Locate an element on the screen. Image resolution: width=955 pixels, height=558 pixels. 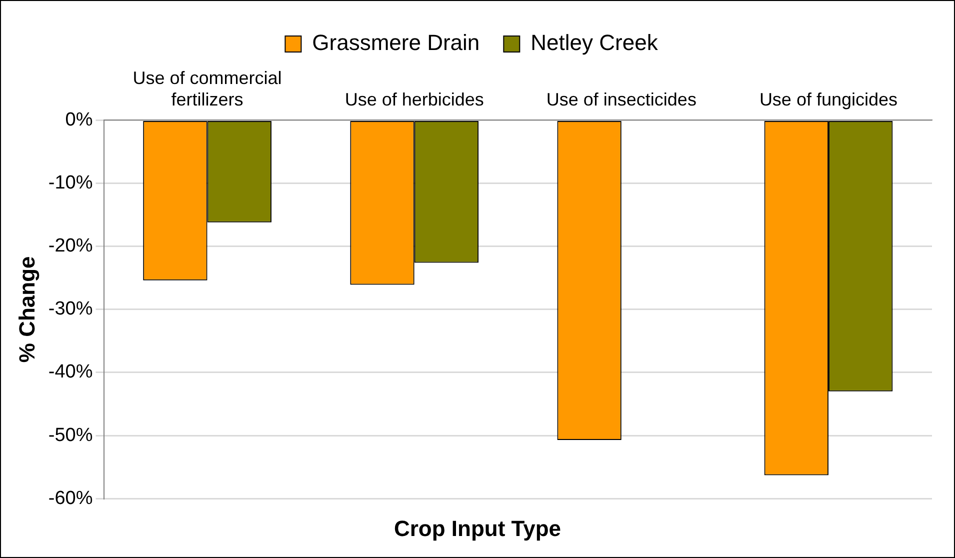
y-tick-label: -40% is located at coordinates (70, 372).